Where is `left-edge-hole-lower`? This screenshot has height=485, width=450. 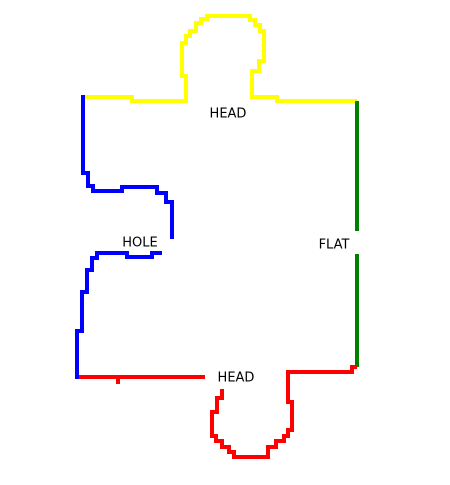 left-edge-hole-lower is located at coordinates (118, 315).